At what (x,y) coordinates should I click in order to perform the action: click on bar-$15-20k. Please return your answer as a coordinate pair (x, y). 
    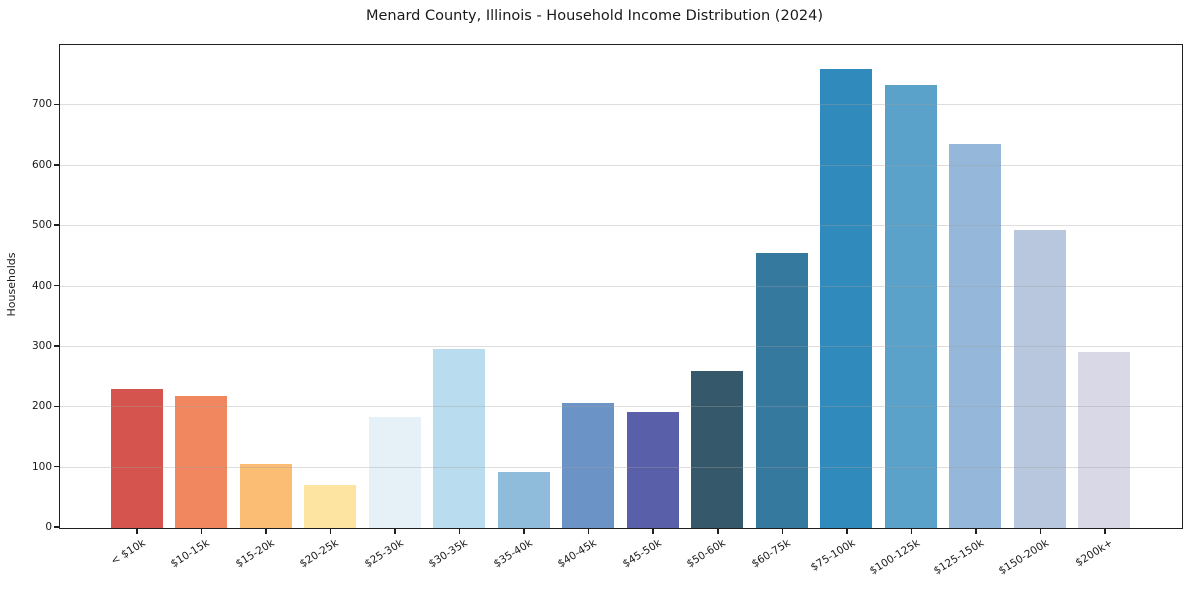
    Looking at the image, I should click on (265, 496).